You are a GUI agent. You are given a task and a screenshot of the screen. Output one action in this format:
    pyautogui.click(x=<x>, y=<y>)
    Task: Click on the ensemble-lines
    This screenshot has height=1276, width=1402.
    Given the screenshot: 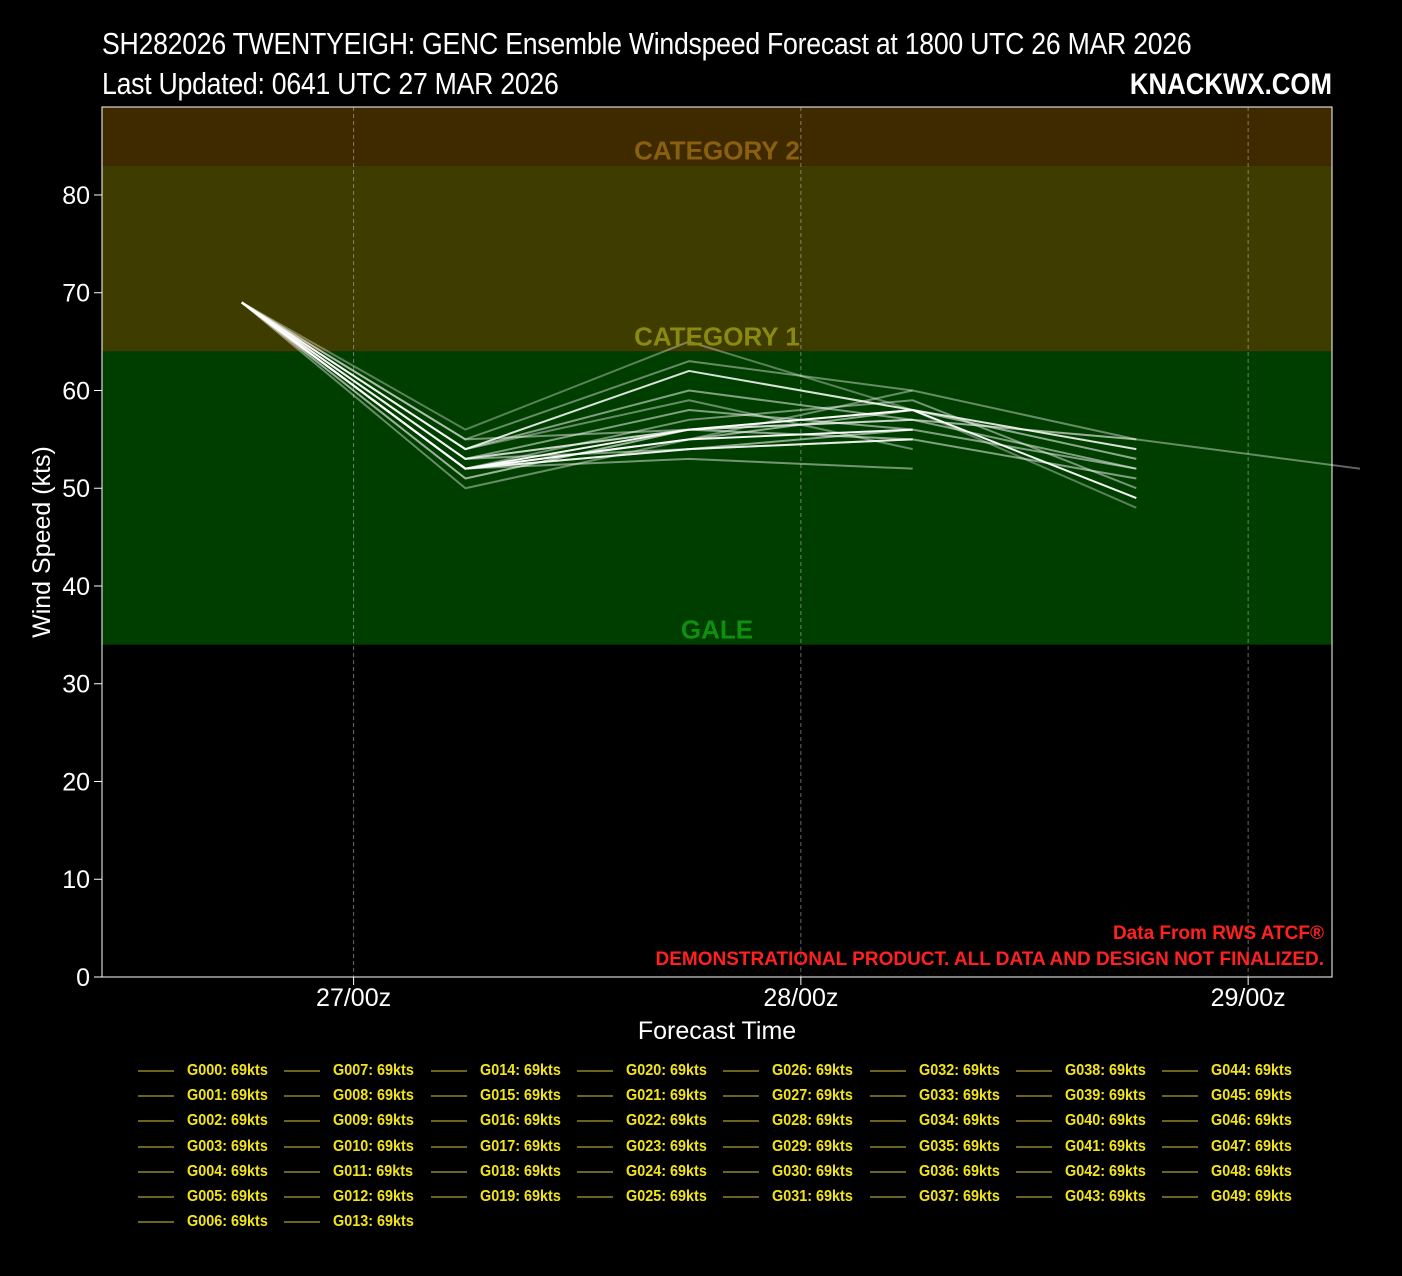 What is the action you would take?
    pyautogui.click(x=801, y=405)
    